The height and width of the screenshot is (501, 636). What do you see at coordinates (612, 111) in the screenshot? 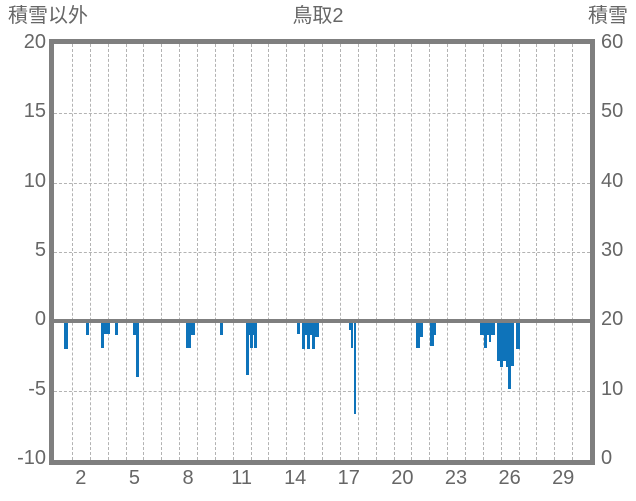
I see `y-tick-label-right: 50` at bounding box center [612, 111].